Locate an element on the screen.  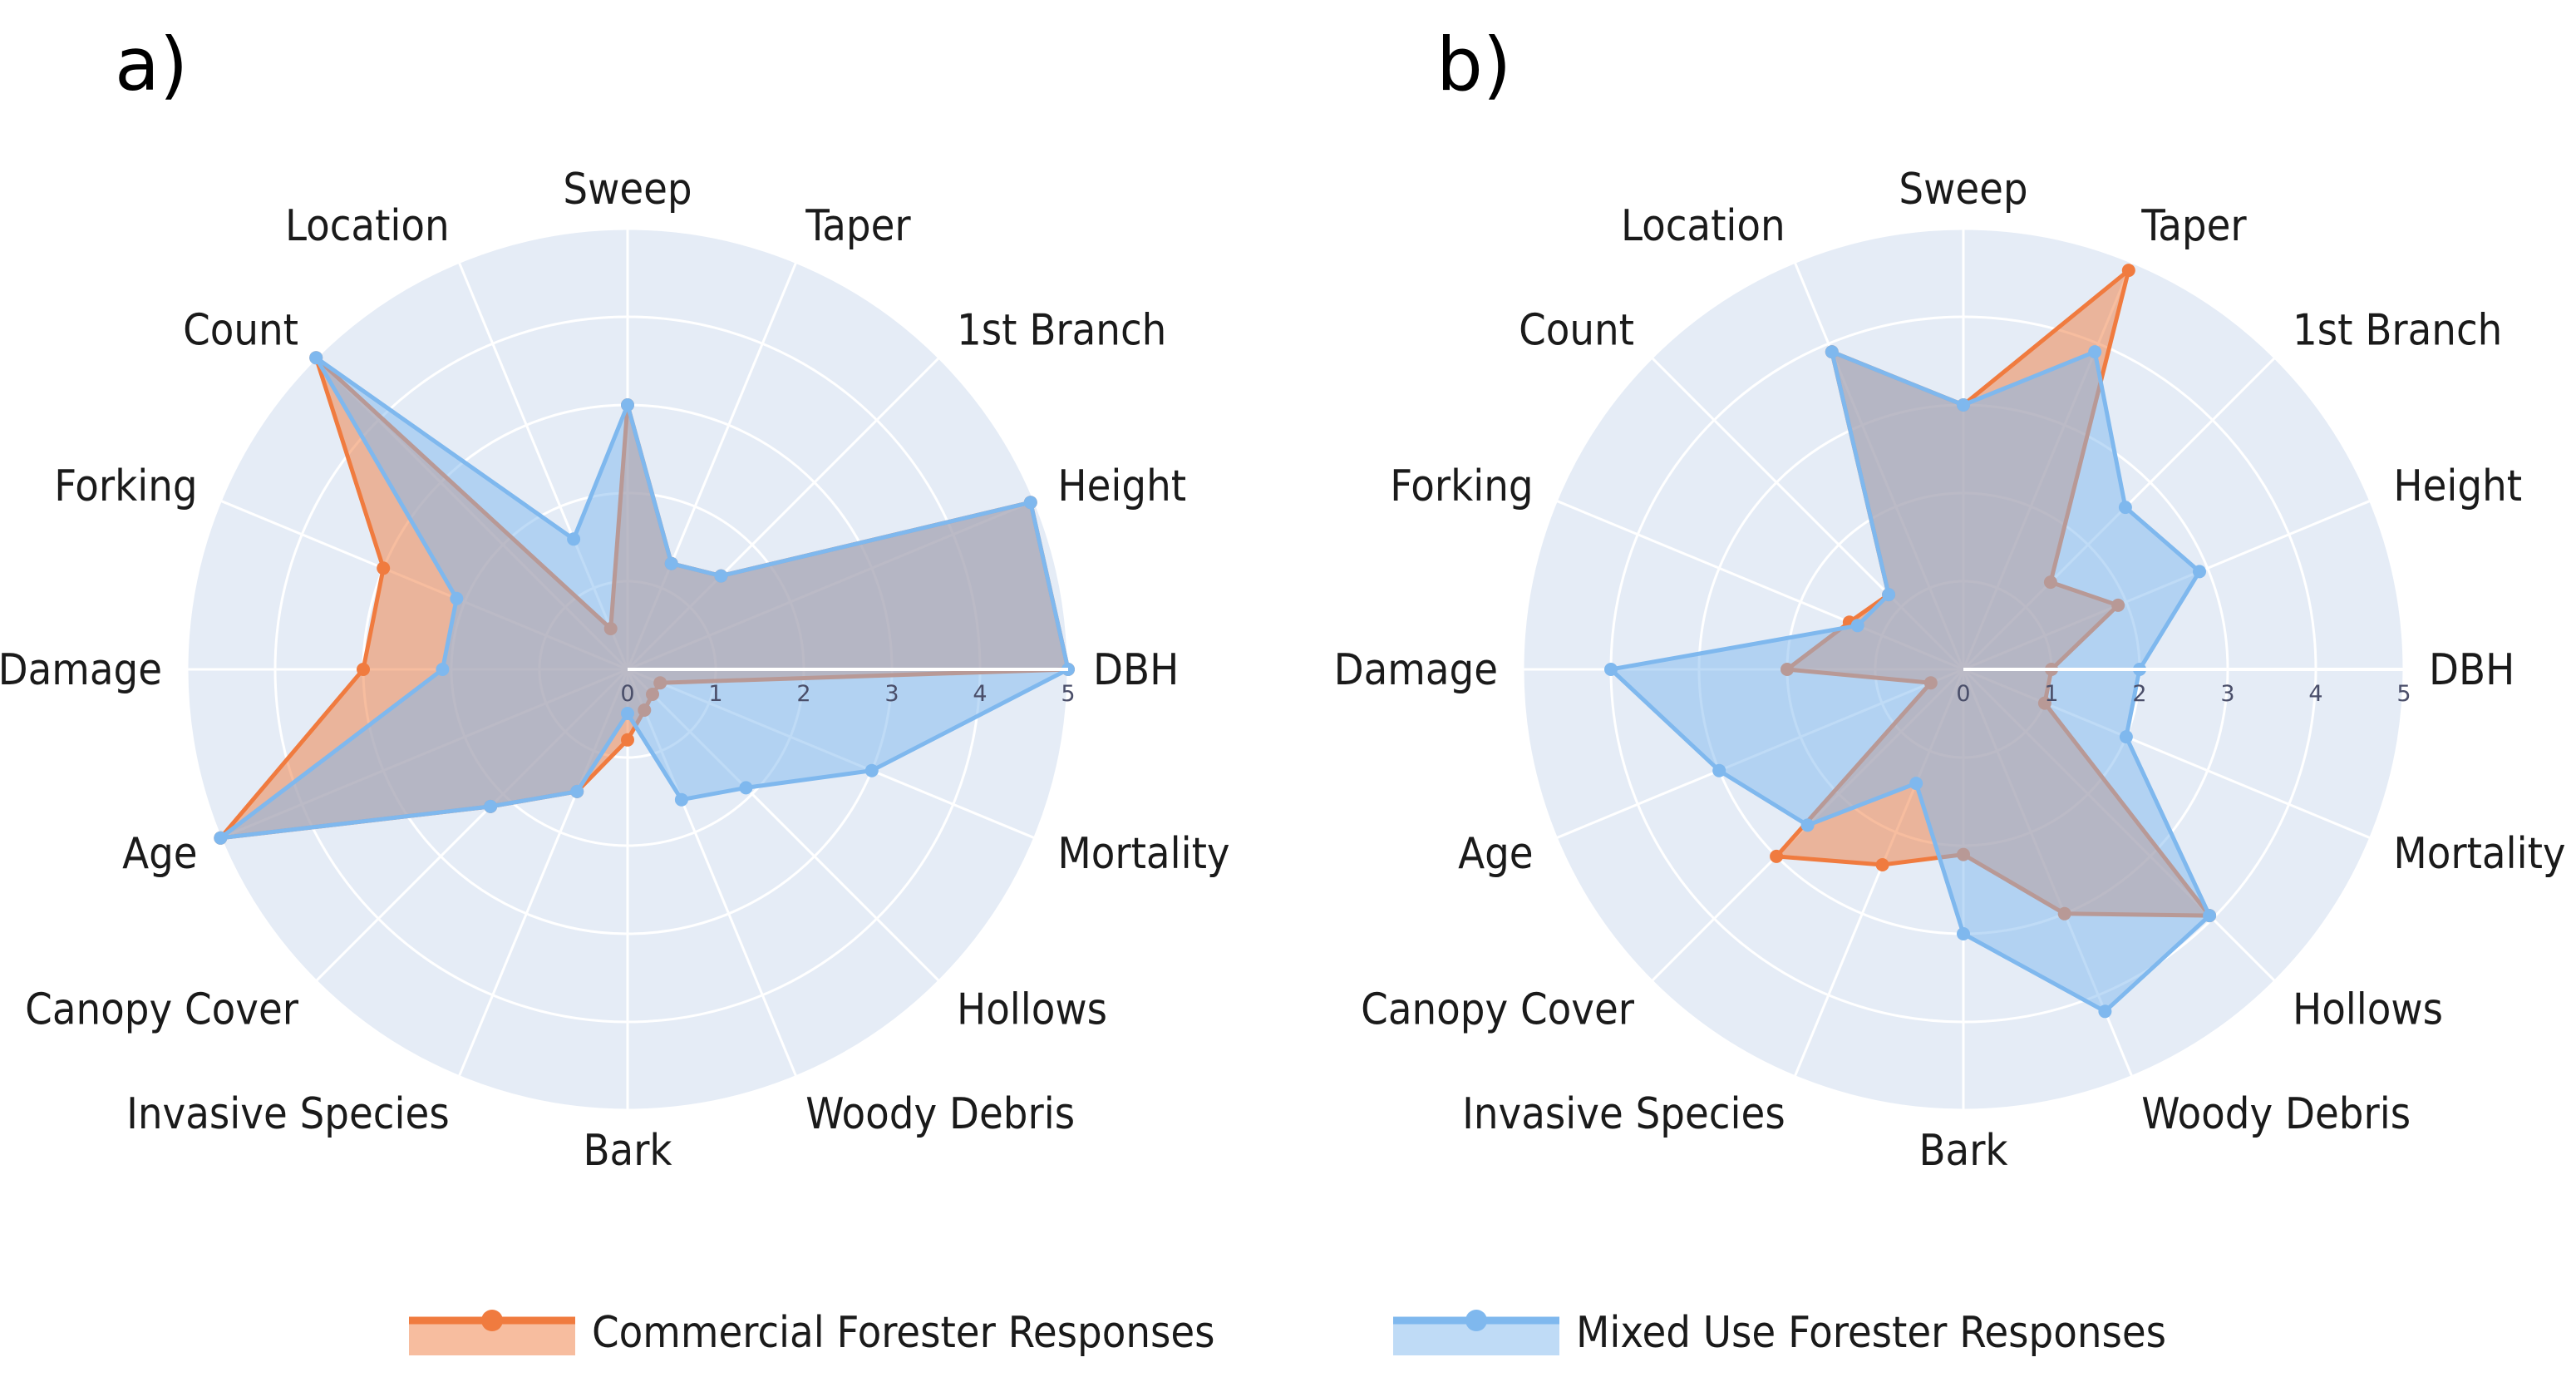
legend-item-commercial: Commercial Forester Responses is located at coordinates (812, 1333).